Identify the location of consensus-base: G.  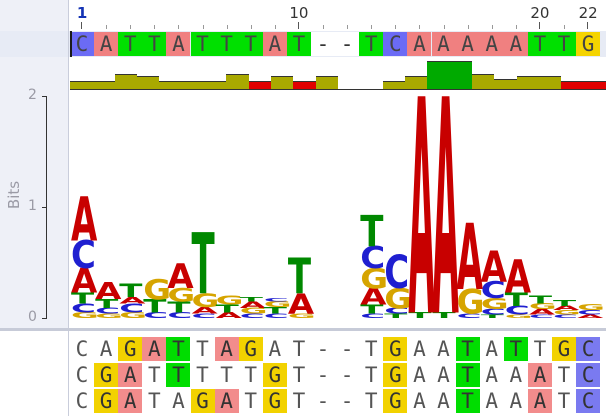
(588, 44).